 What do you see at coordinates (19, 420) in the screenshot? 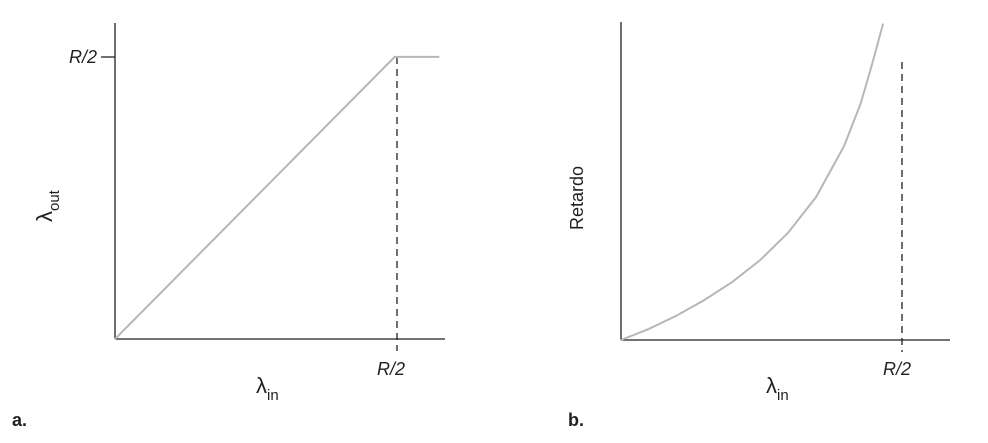
I see `panel-a-label: a.` at bounding box center [19, 420].